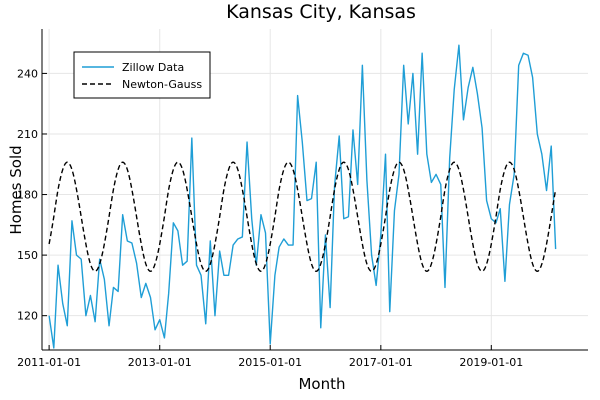  Describe the element at coordinates (160, 362) in the screenshot. I see `x-tick-label: 2013-01-01` at that location.